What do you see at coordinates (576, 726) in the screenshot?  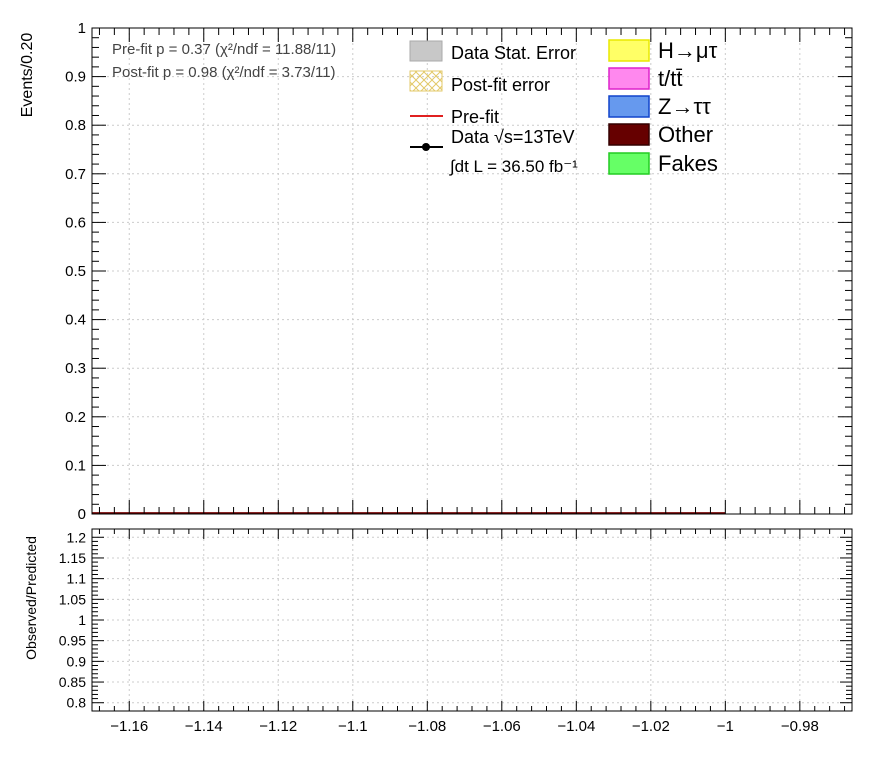 I see `ratio-x-tick-label: −1.04` at bounding box center [576, 726].